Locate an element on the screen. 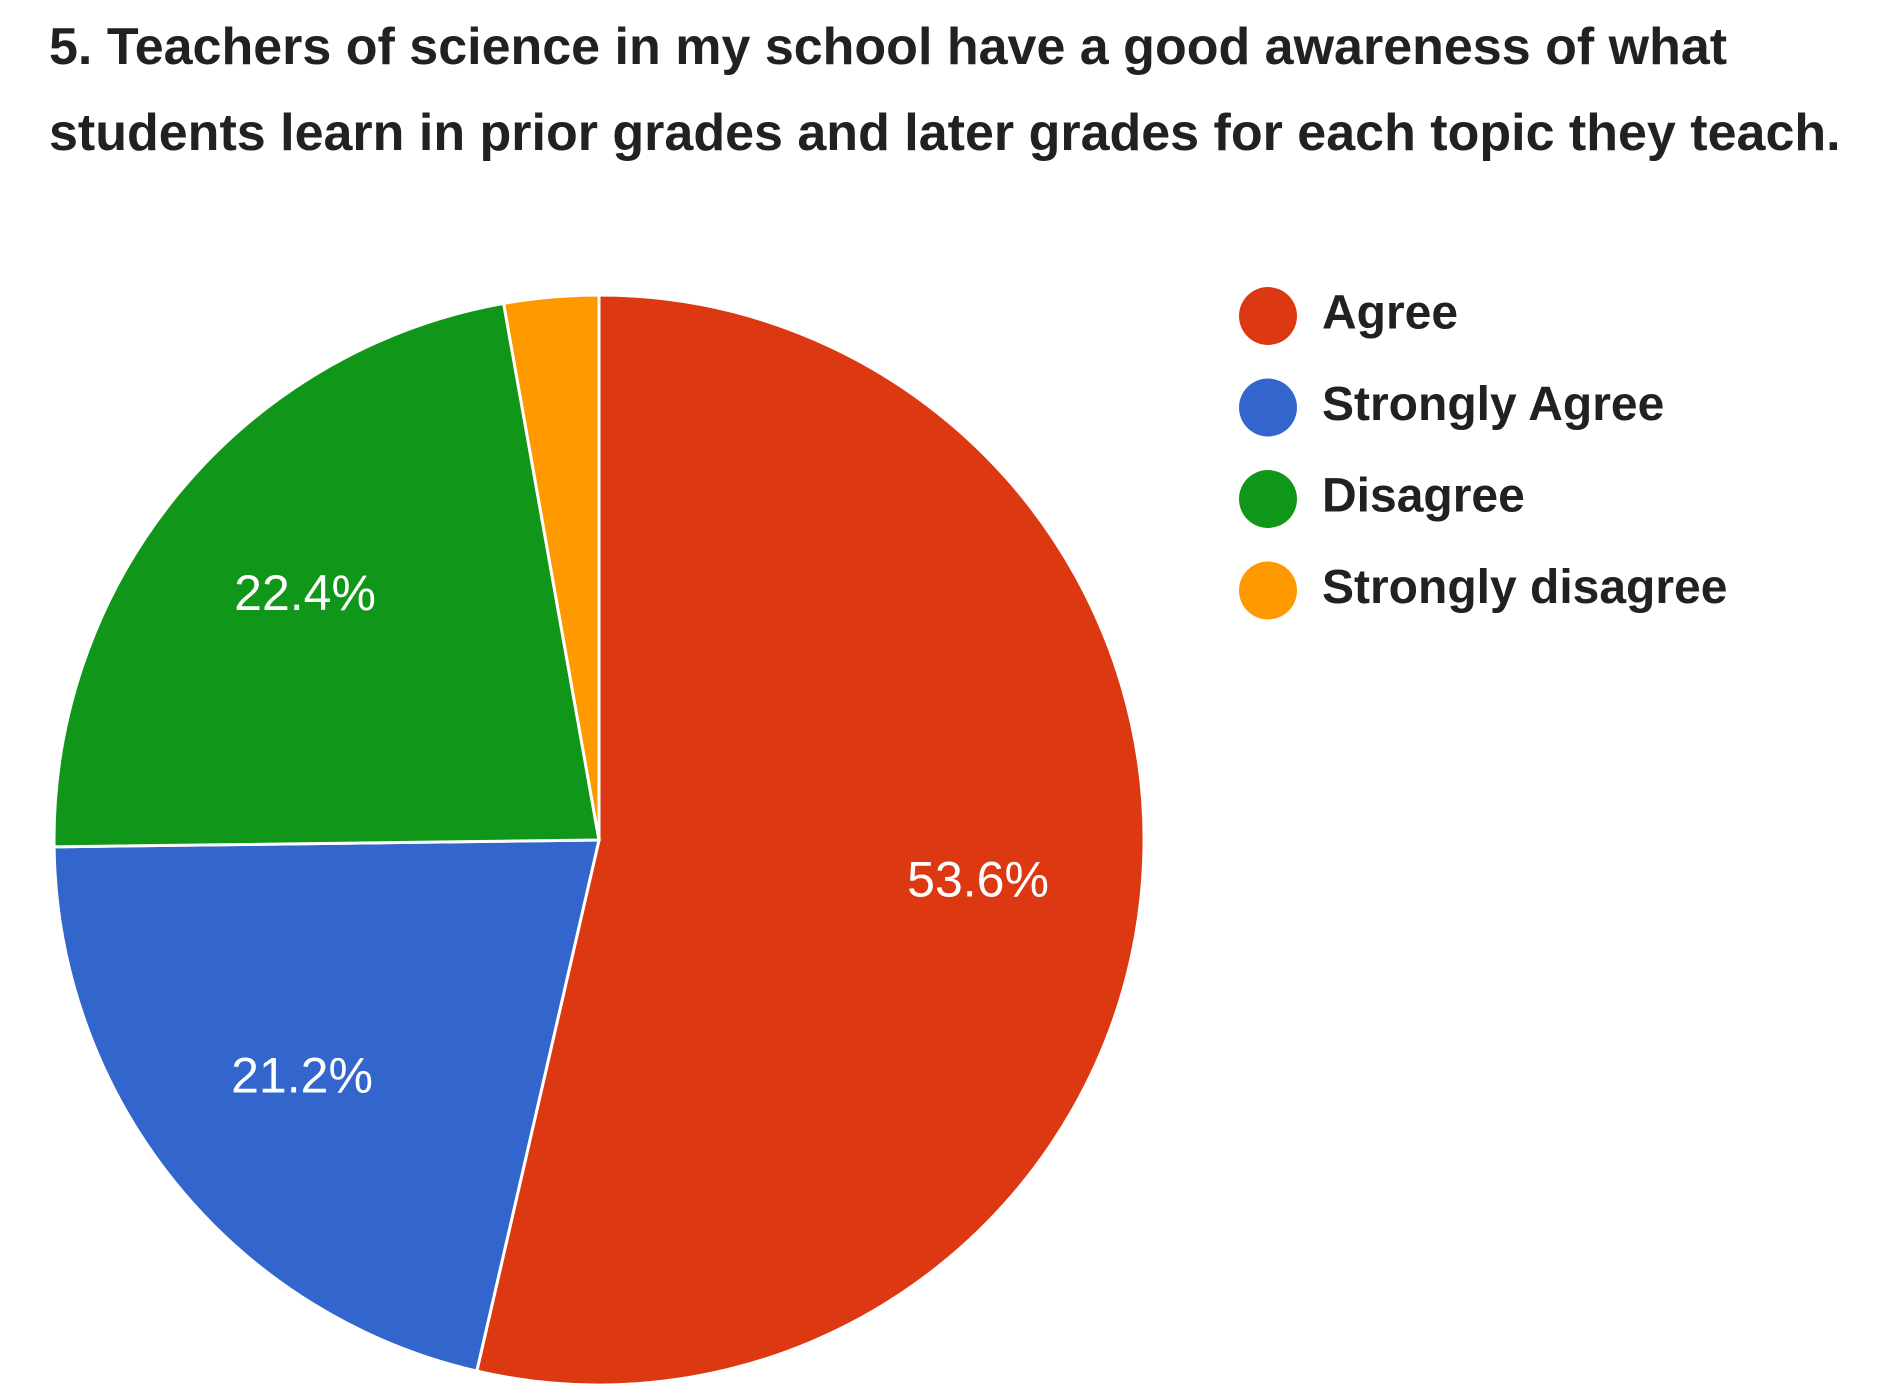 Image resolution: width=1886 pixels, height=1396 pixels. legend-label: Strongly Agree is located at coordinates (1493, 404).